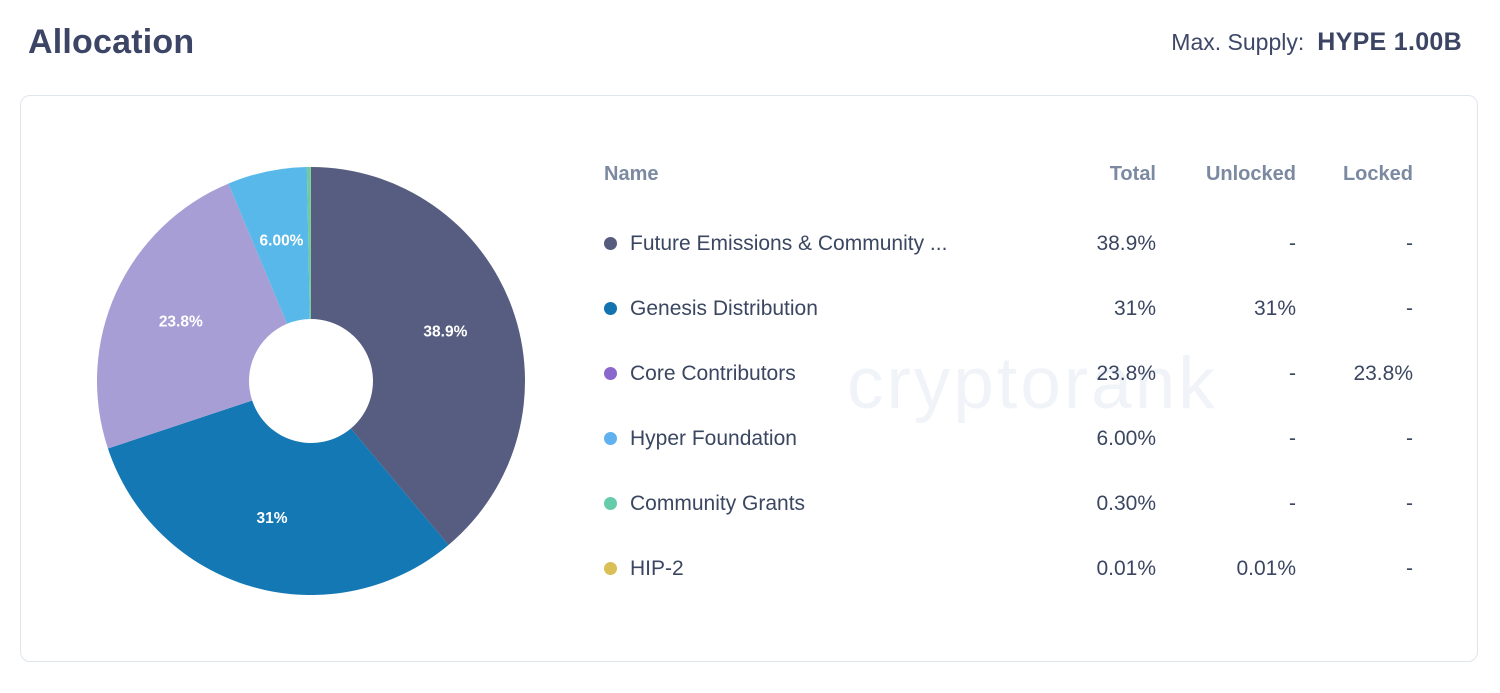 This screenshot has width=1500, height=693. What do you see at coordinates (1383, 373) in the screenshot?
I see `row-locked: 23.8%` at bounding box center [1383, 373].